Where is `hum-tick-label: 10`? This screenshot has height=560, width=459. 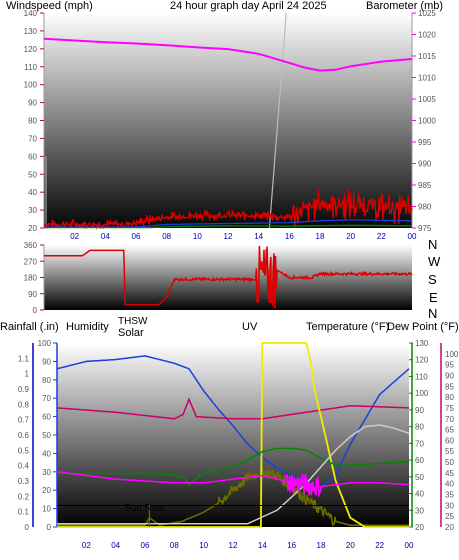
hum-tick-label: 10 is located at coordinates (46, 509).